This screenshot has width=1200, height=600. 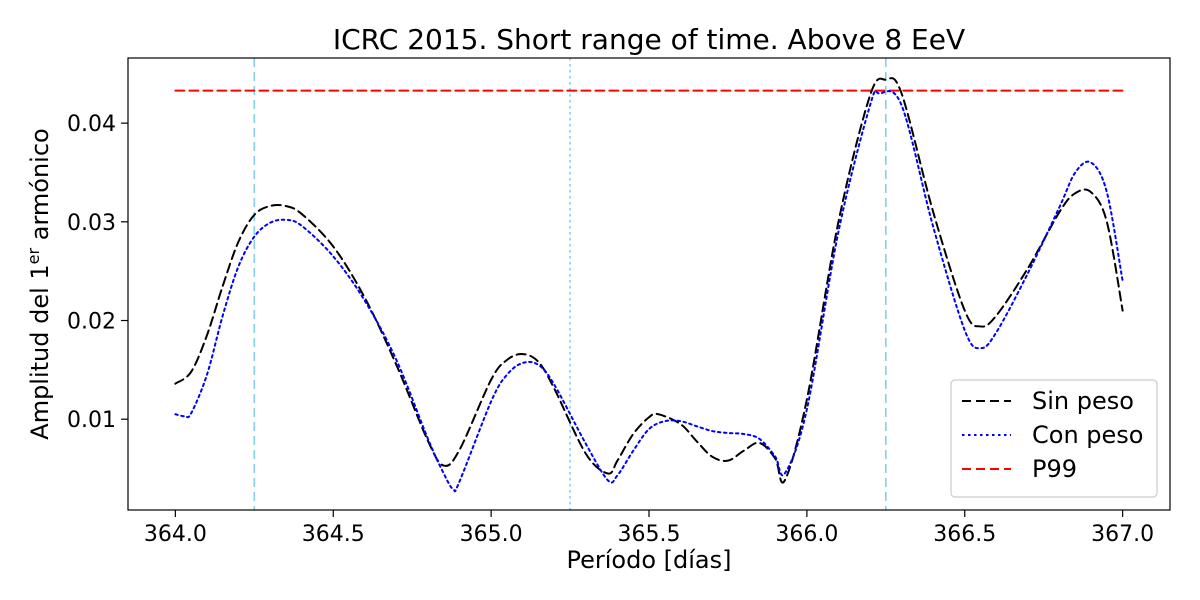 I want to click on y-axis: 0.01 0.02 0.03 0.04, so click(x=97, y=272).